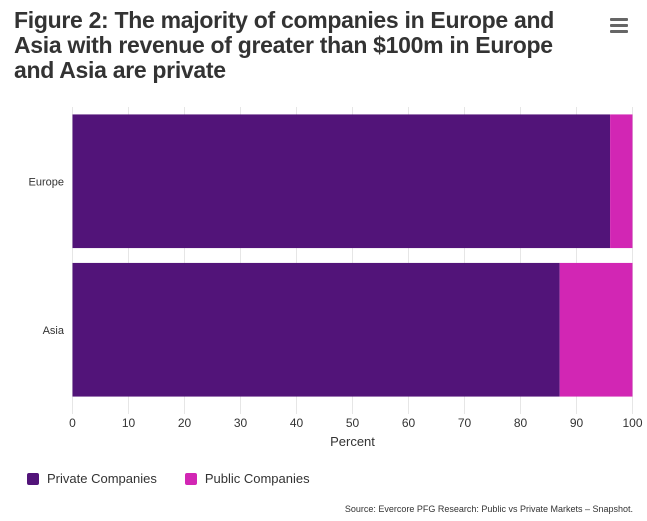  Describe the element at coordinates (465, 423) in the screenshot. I see `x-tick-label: 70` at that location.